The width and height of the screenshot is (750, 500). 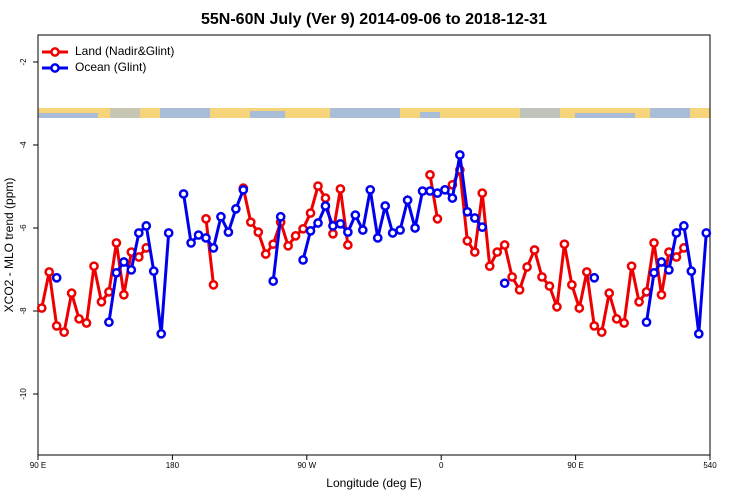 I want to click on legend-label: Land (Nadir&Glint), so click(x=124, y=51).